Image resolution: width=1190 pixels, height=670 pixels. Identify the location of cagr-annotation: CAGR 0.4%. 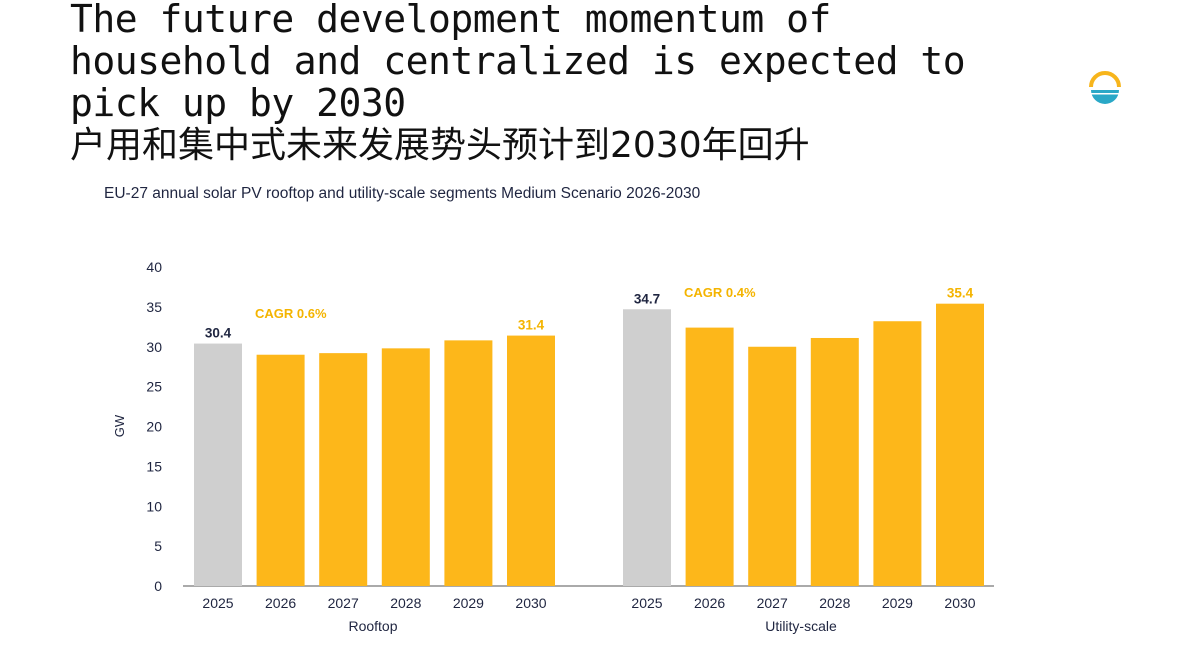
(720, 292).